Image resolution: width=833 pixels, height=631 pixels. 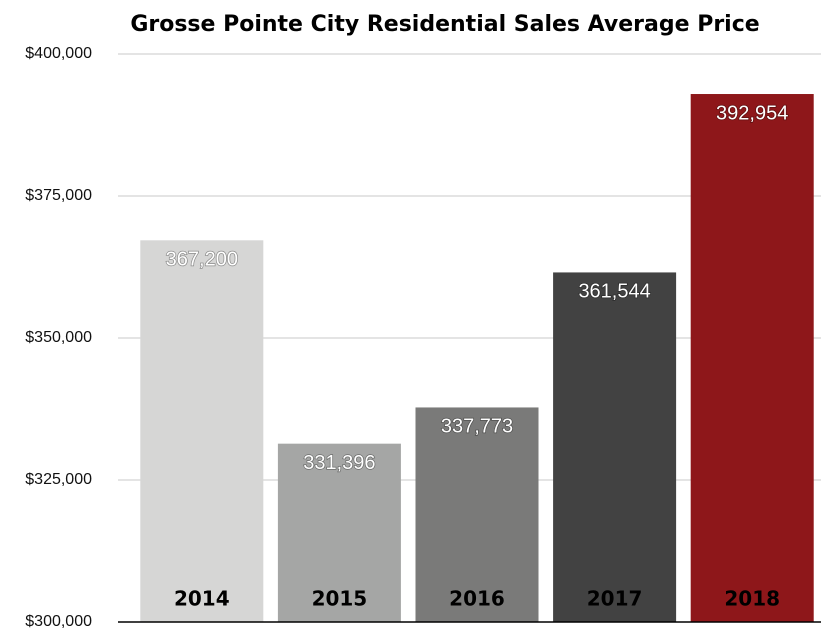 What do you see at coordinates (752, 113) in the screenshot?
I see `value-label: 392,954` at bounding box center [752, 113].